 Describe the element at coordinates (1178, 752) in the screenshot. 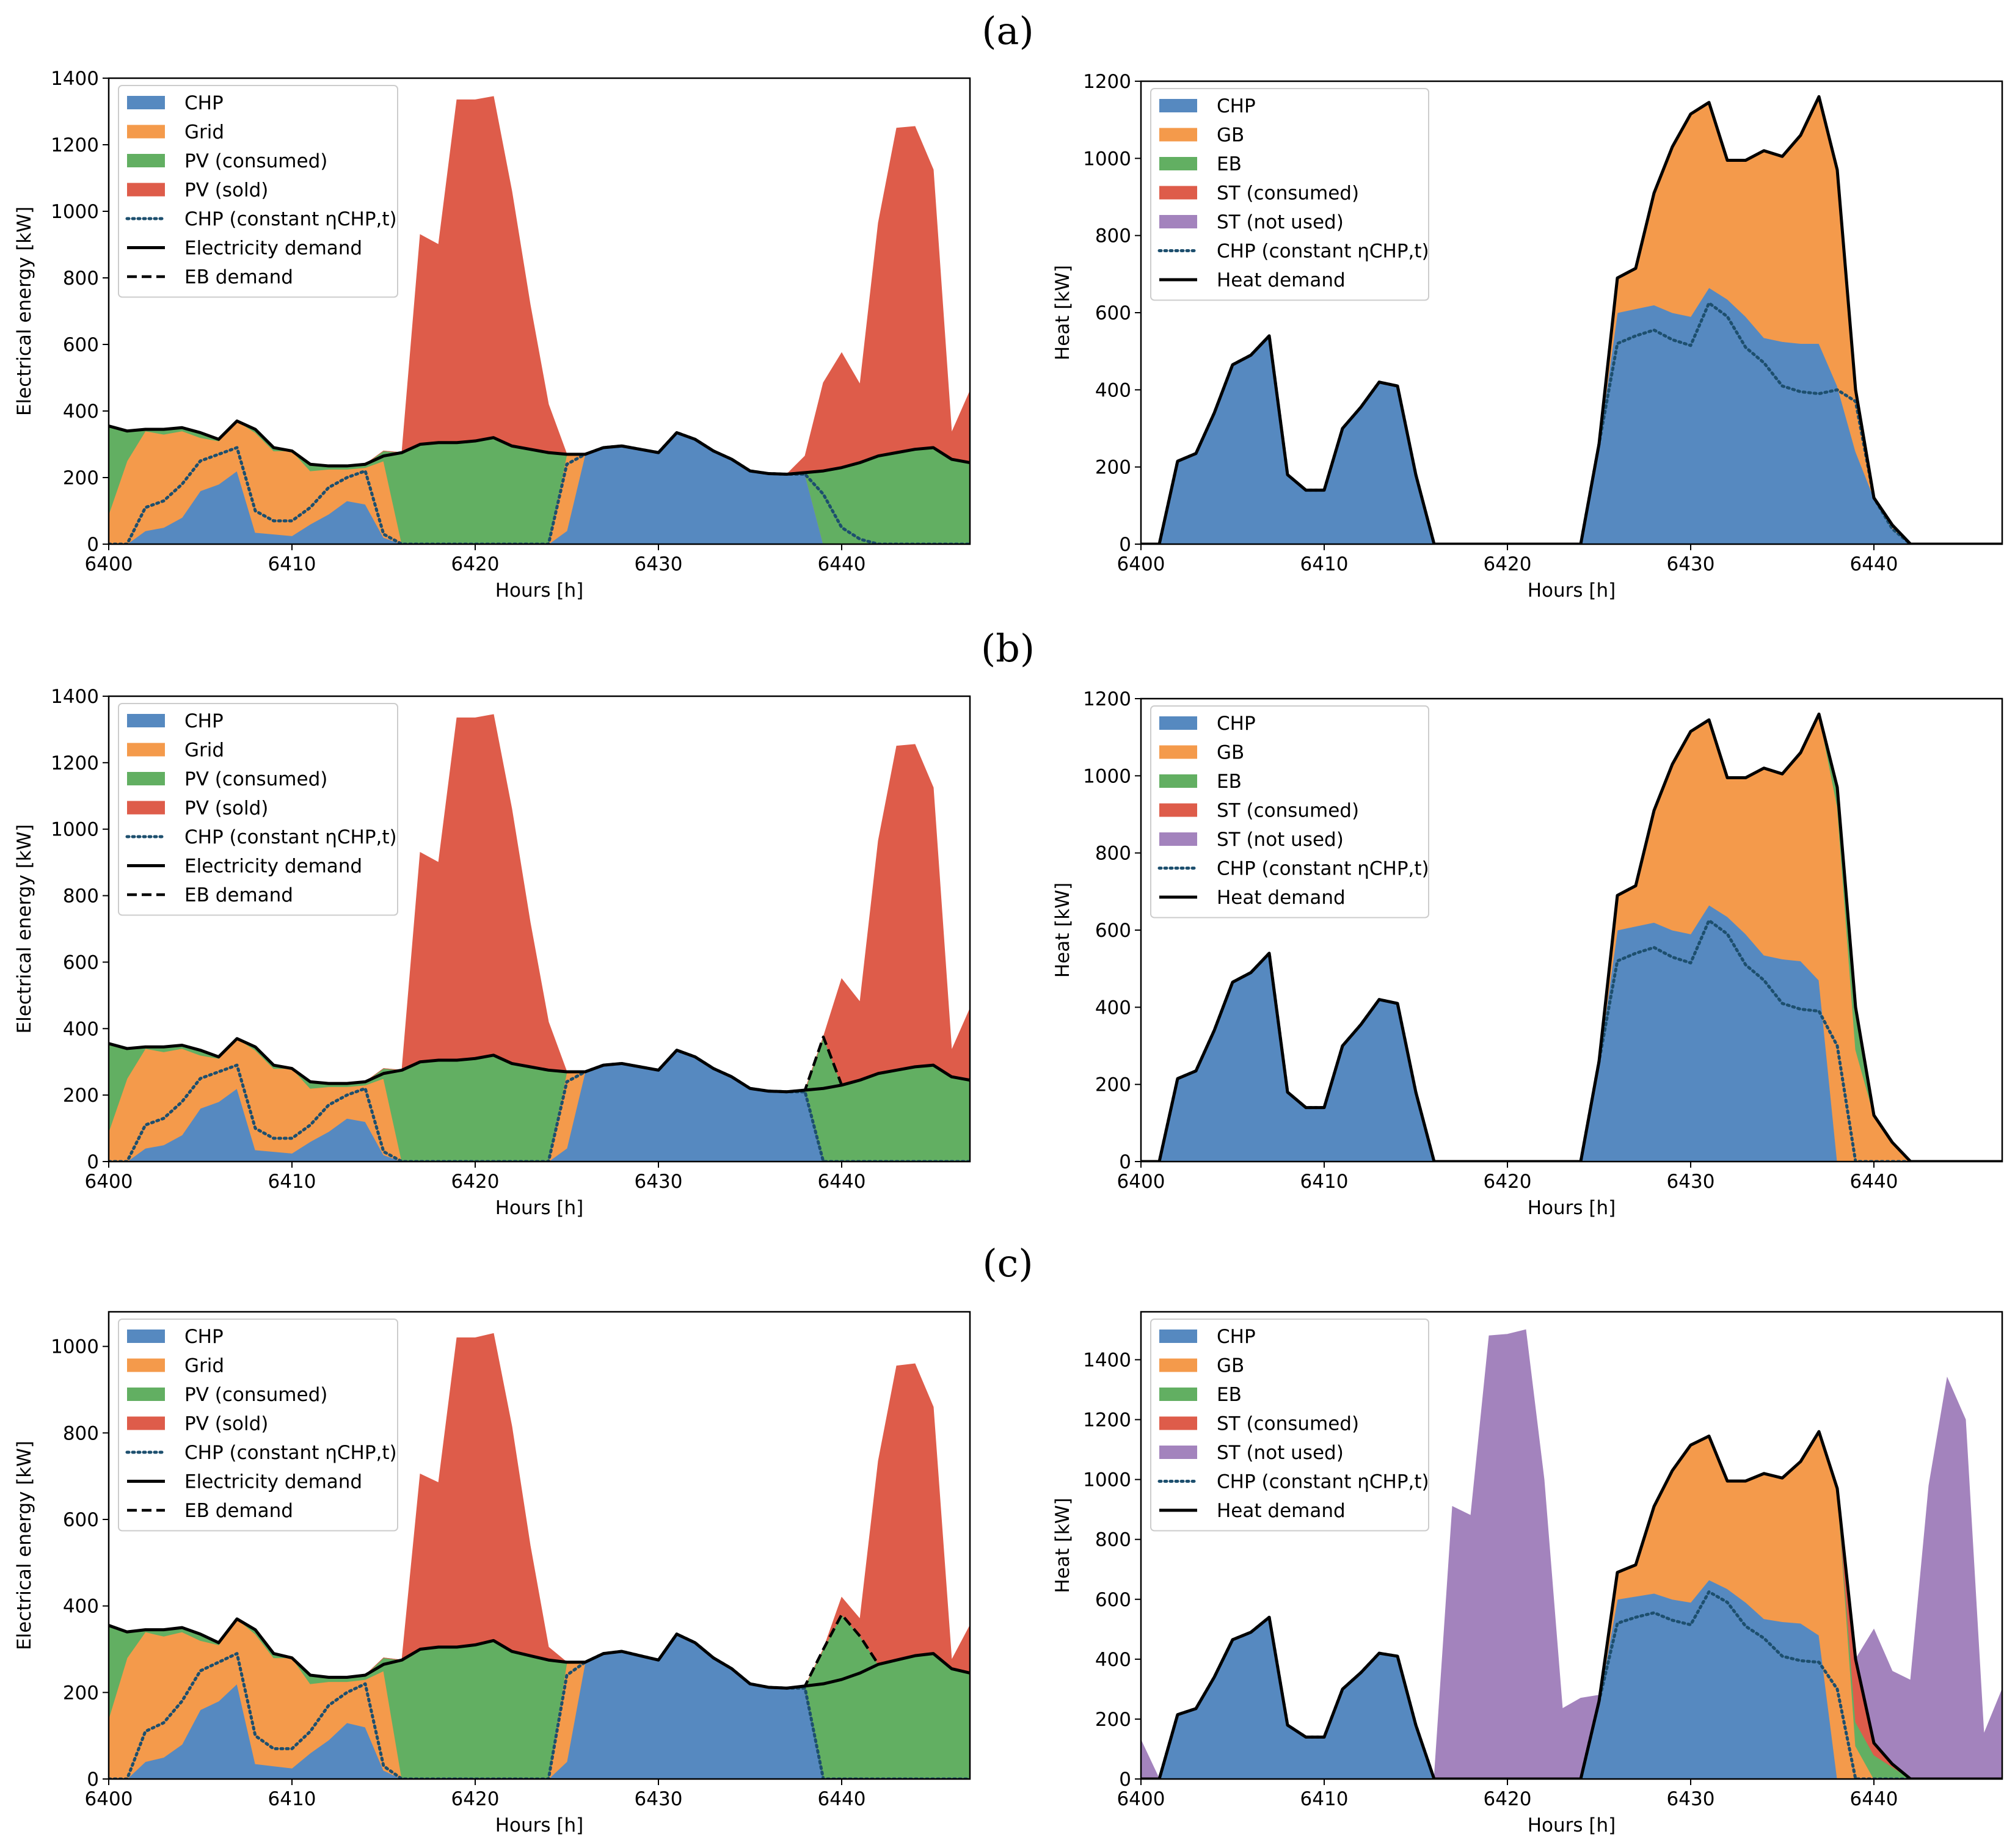

I see `legend-swatch-gb` at that location.